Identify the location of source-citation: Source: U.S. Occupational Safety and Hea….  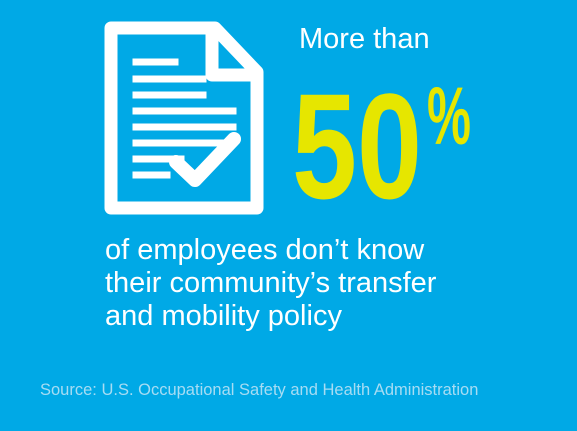
(259, 390).